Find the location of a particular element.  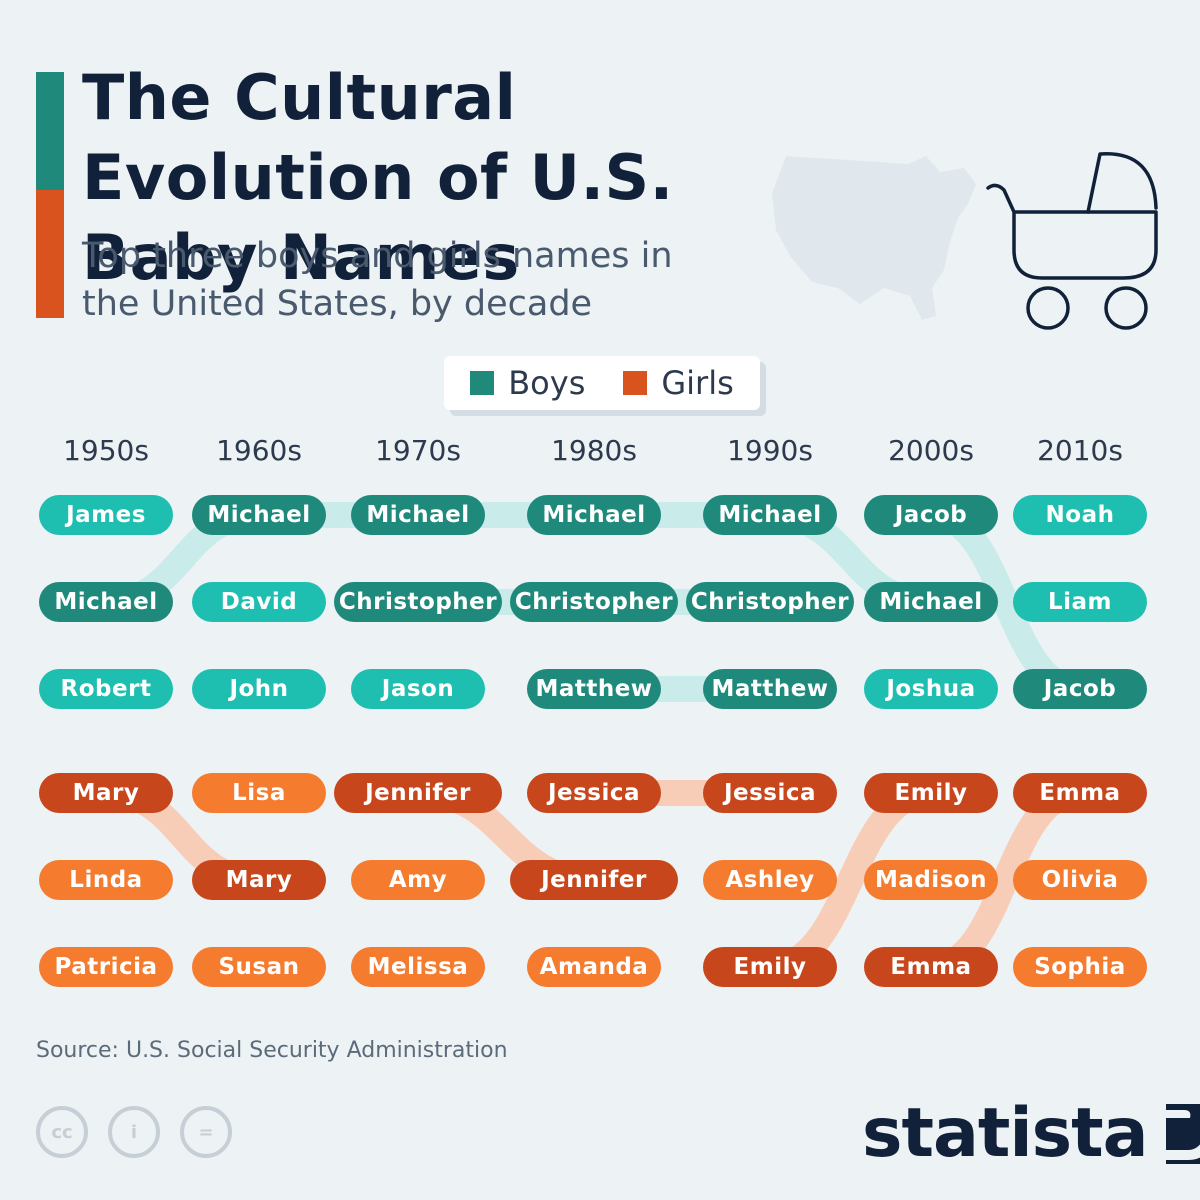

decade-label: 1990s is located at coordinates (770, 450).